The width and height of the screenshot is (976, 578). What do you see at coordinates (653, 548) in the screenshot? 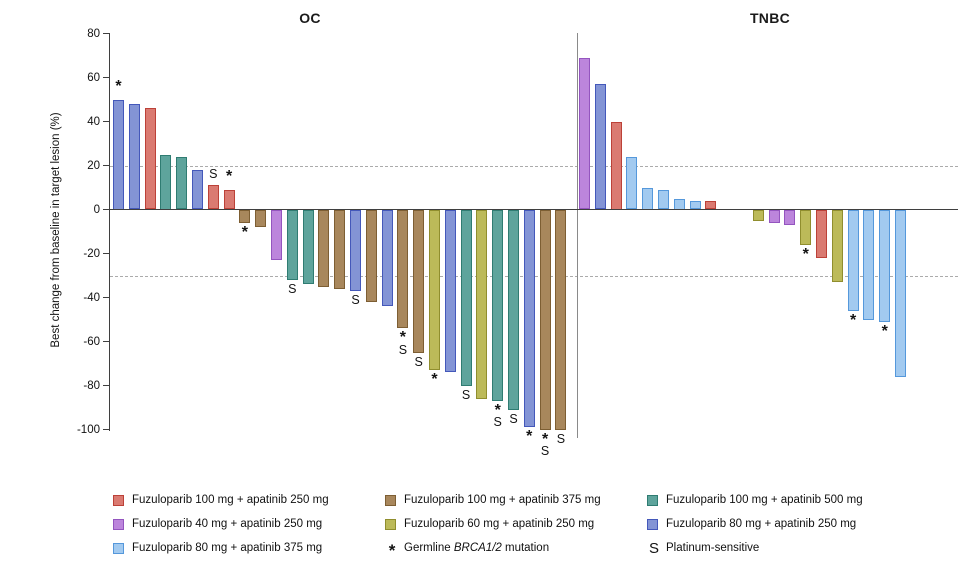
I see `s-glyph: S` at bounding box center [653, 548].